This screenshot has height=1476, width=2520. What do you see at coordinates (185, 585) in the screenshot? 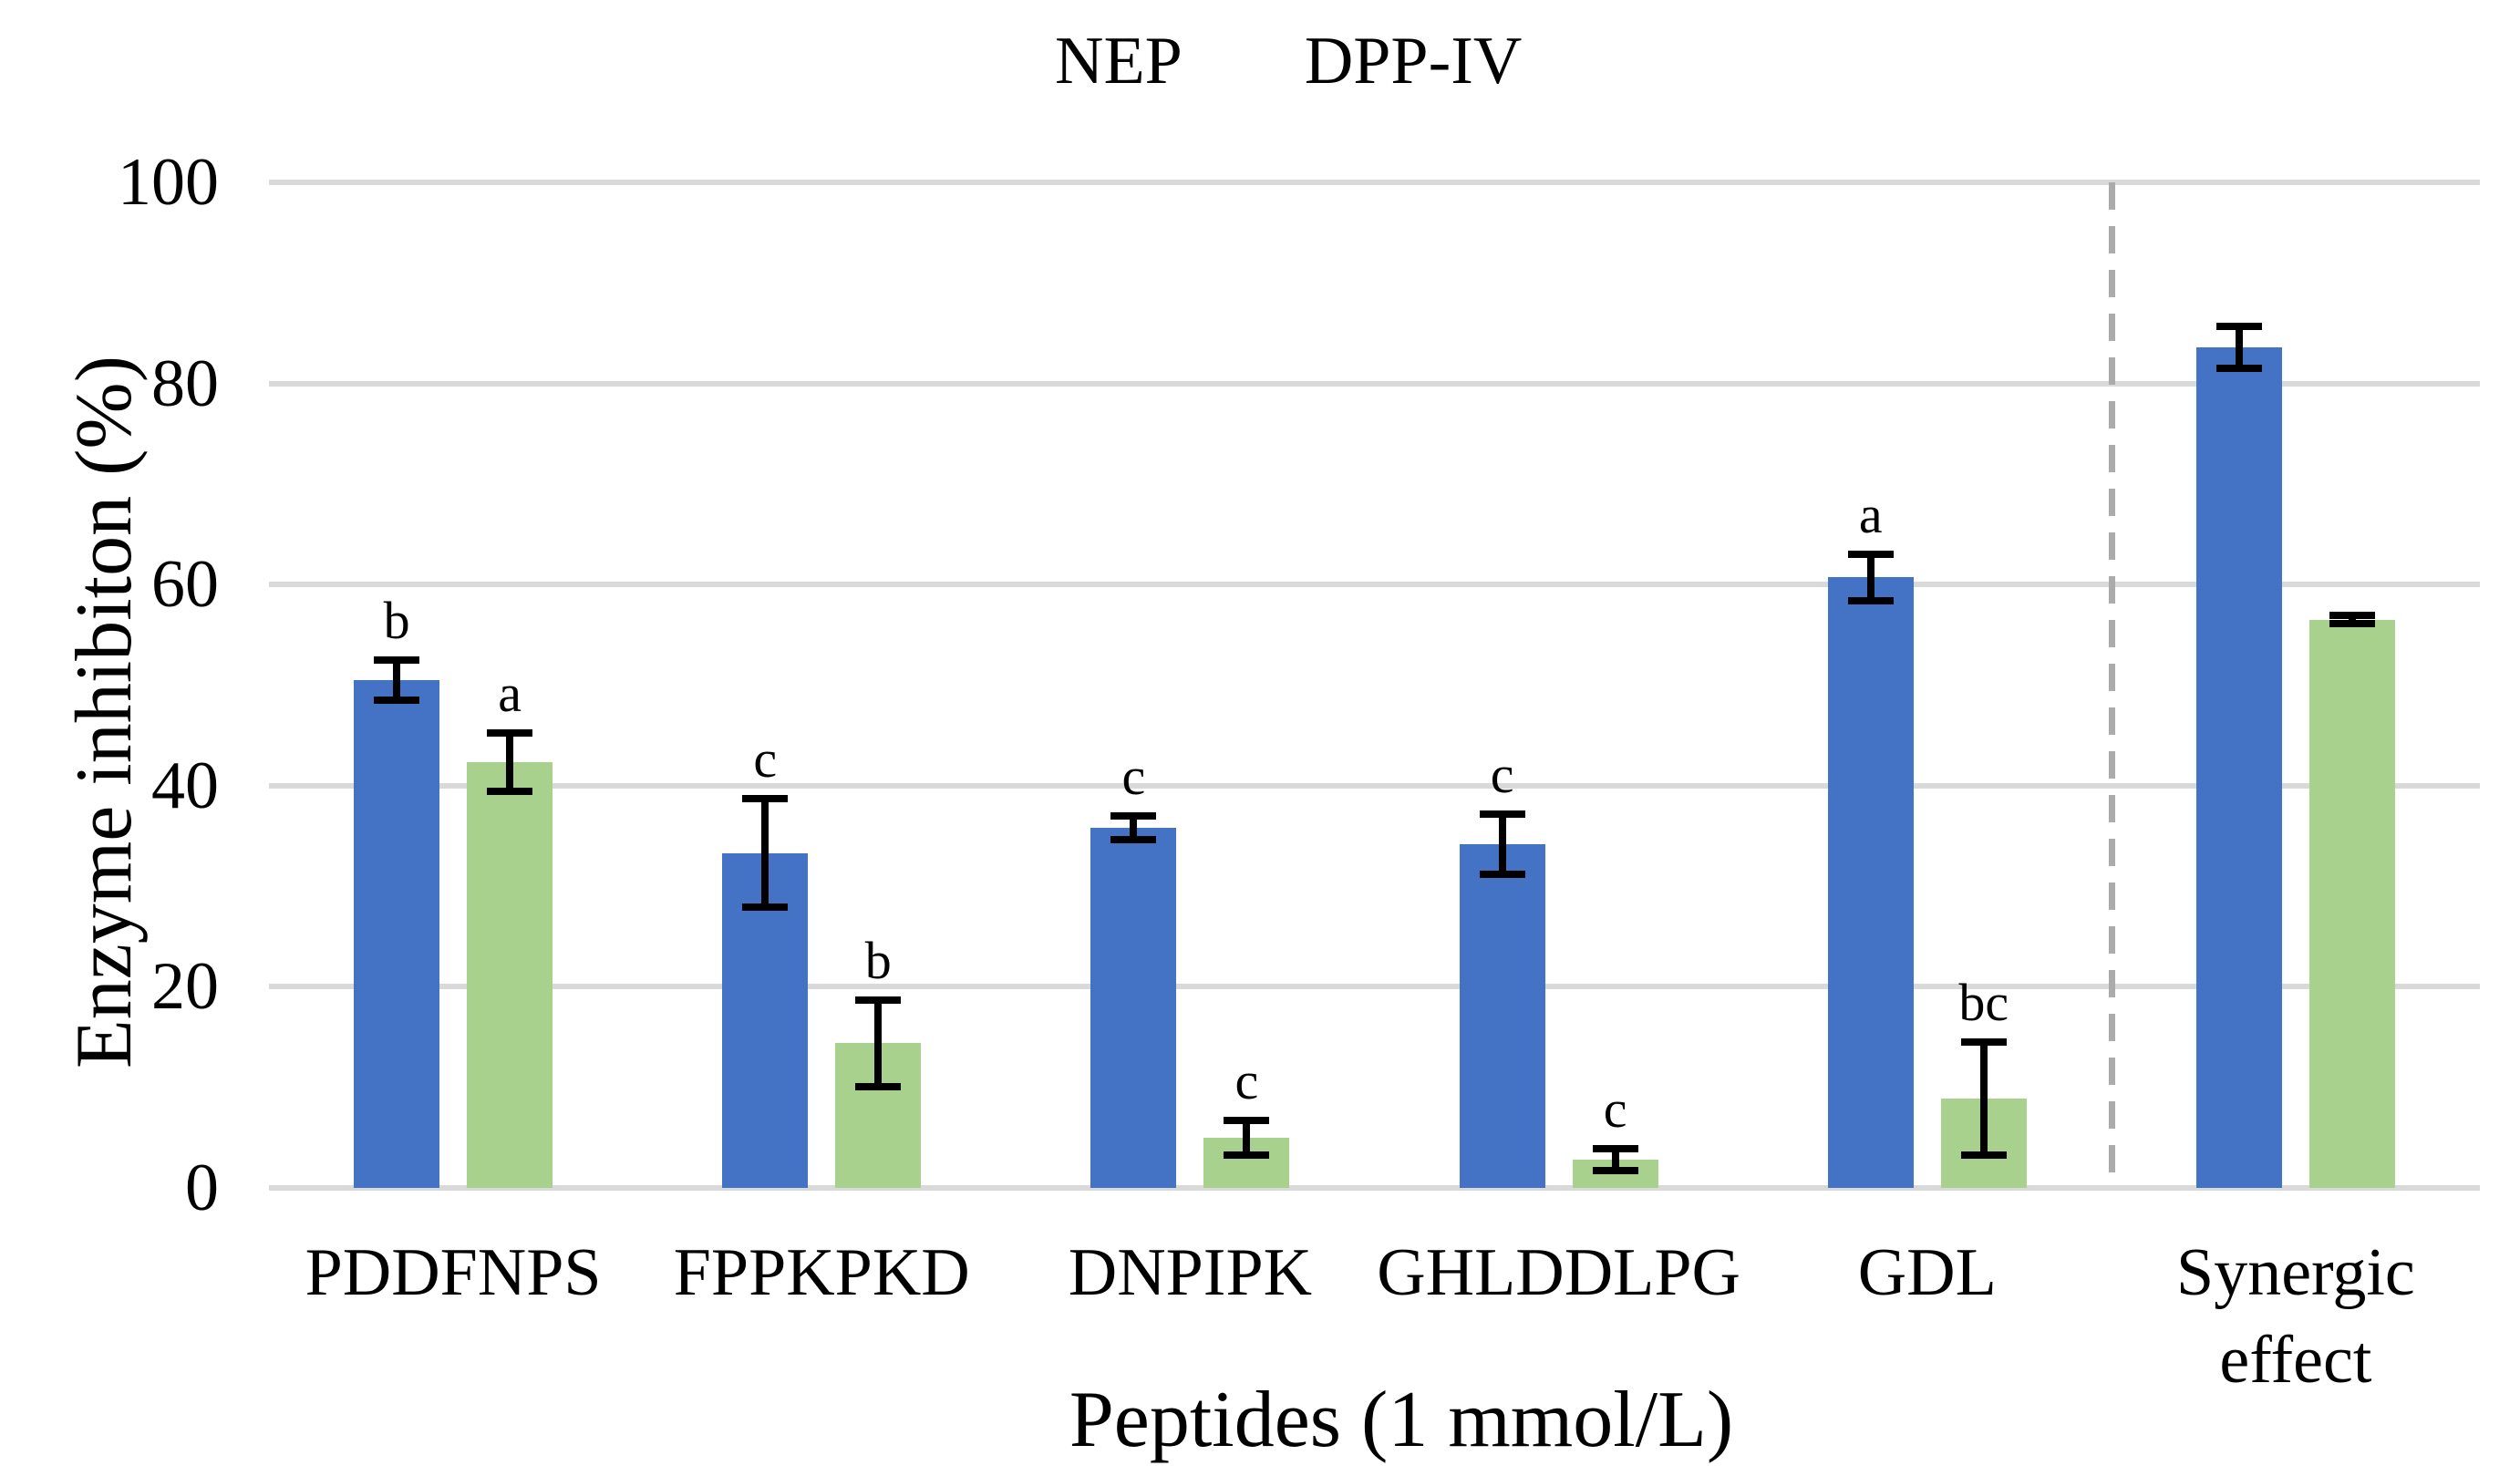
I see `y-tick-label: 60` at bounding box center [185, 585].